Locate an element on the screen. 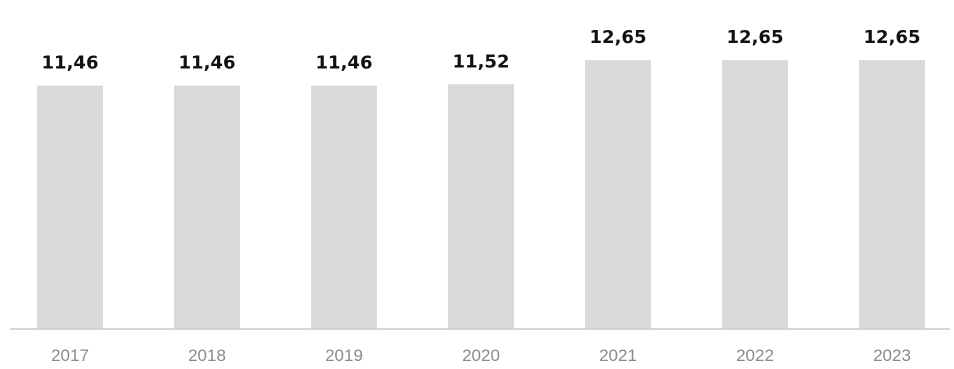 Image resolution: width=954 pixels, height=369 pixels. x-tick-label-2017: 2017 is located at coordinates (70, 355).